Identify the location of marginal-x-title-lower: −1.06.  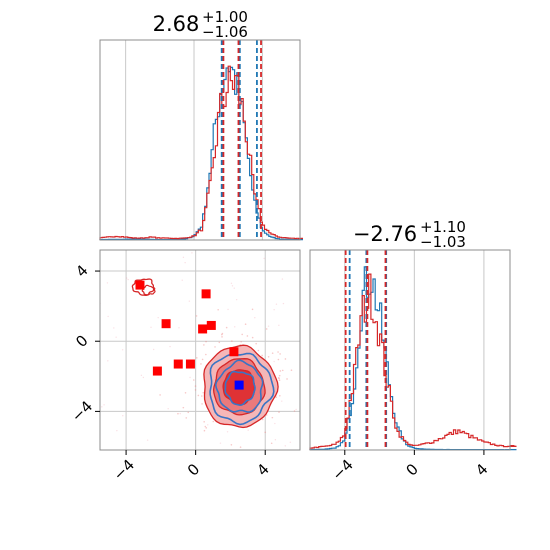
(225, 32).